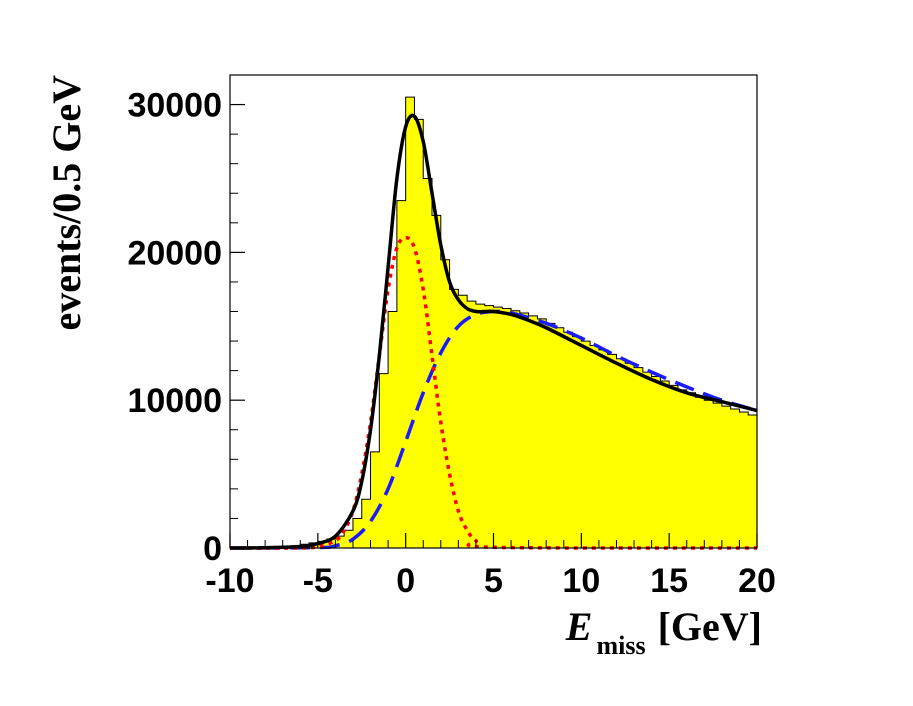 The width and height of the screenshot is (913, 706). What do you see at coordinates (174, 401) in the screenshot?
I see `y-tick-label: 10000` at bounding box center [174, 401].